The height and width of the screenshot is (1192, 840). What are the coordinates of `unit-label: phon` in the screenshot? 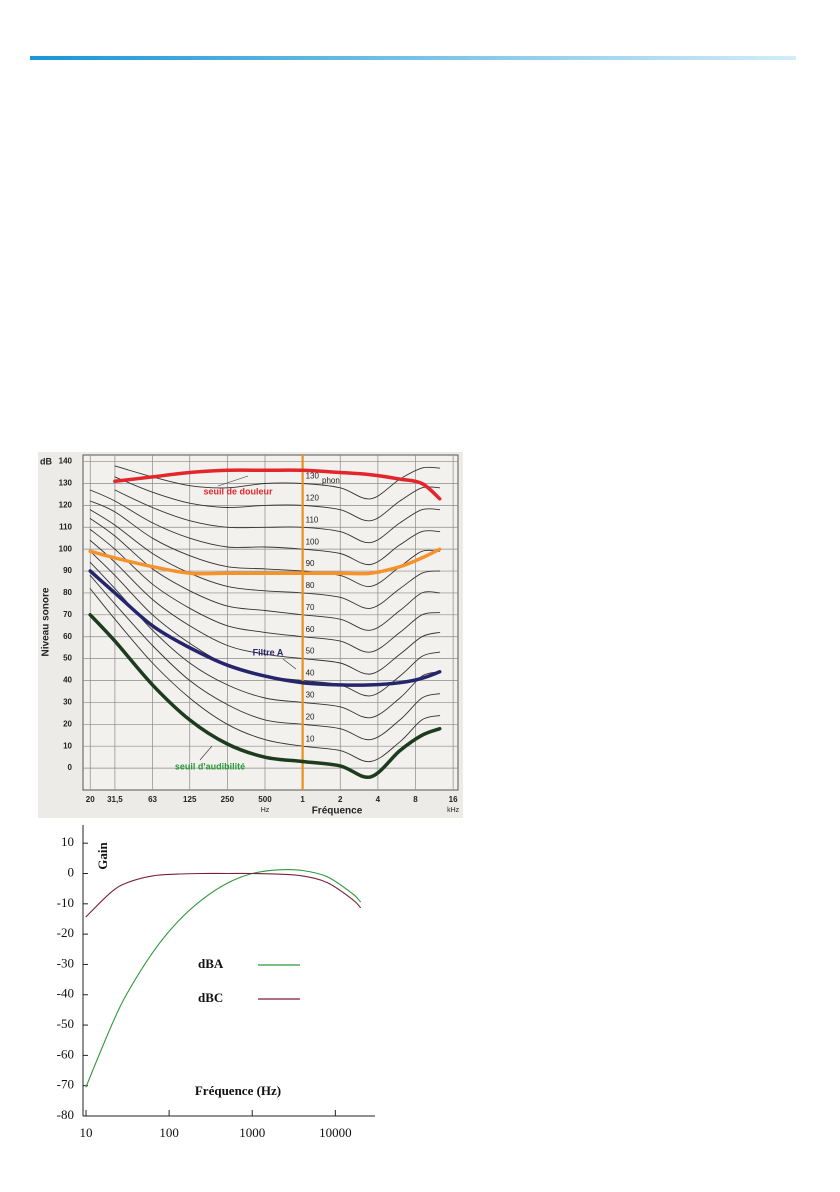 It's located at (331, 480).